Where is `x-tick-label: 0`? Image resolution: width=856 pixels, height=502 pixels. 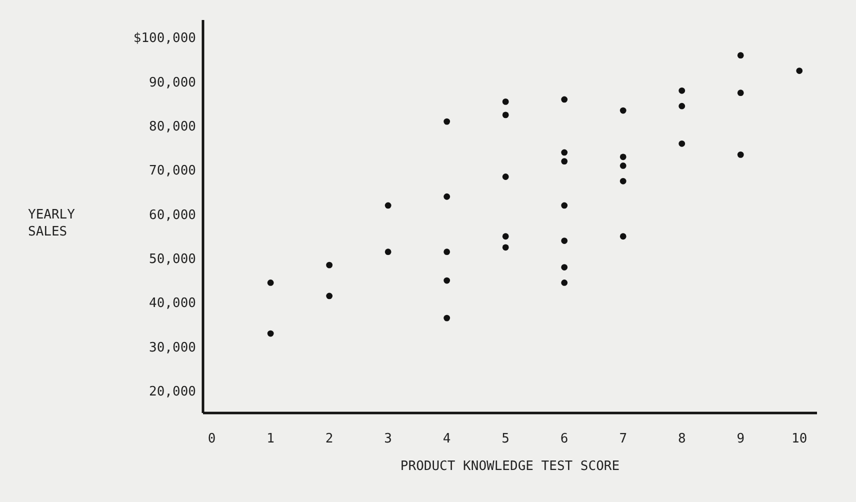 x-tick-label: 0 is located at coordinates (212, 439).